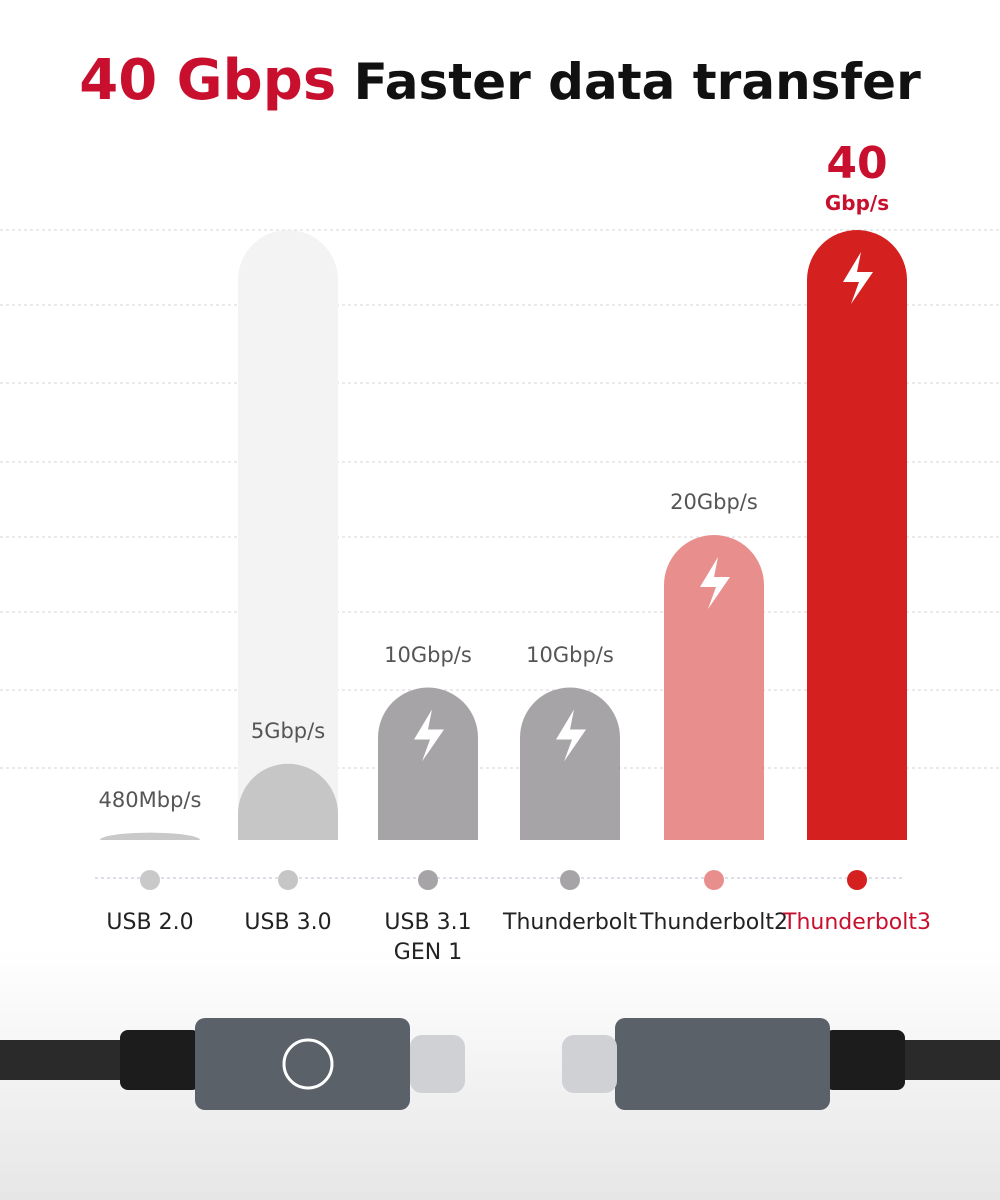  Describe the element at coordinates (781, 1064) in the screenshot. I see `cable-right` at that location.